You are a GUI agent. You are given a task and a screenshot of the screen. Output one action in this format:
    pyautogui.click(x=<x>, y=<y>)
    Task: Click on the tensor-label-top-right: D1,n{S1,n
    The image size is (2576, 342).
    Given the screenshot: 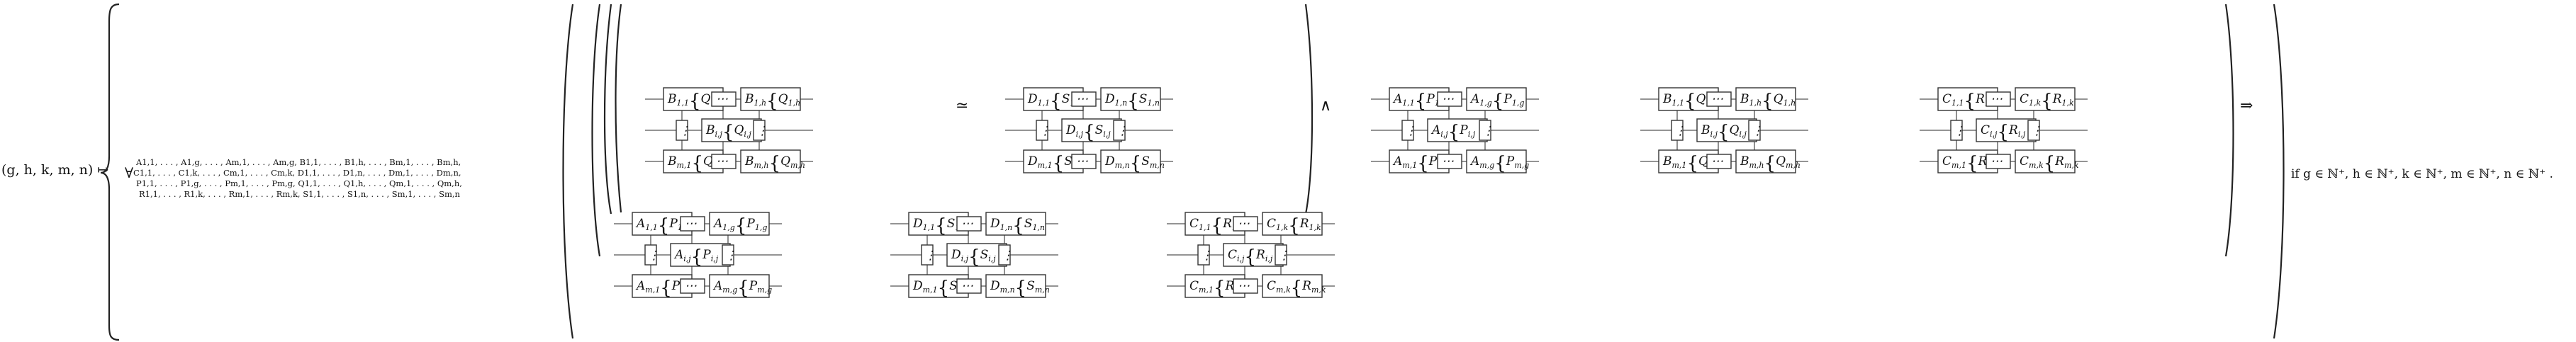 What is the action you would take?
    pyautogui.click(x=1017, y=225)
    